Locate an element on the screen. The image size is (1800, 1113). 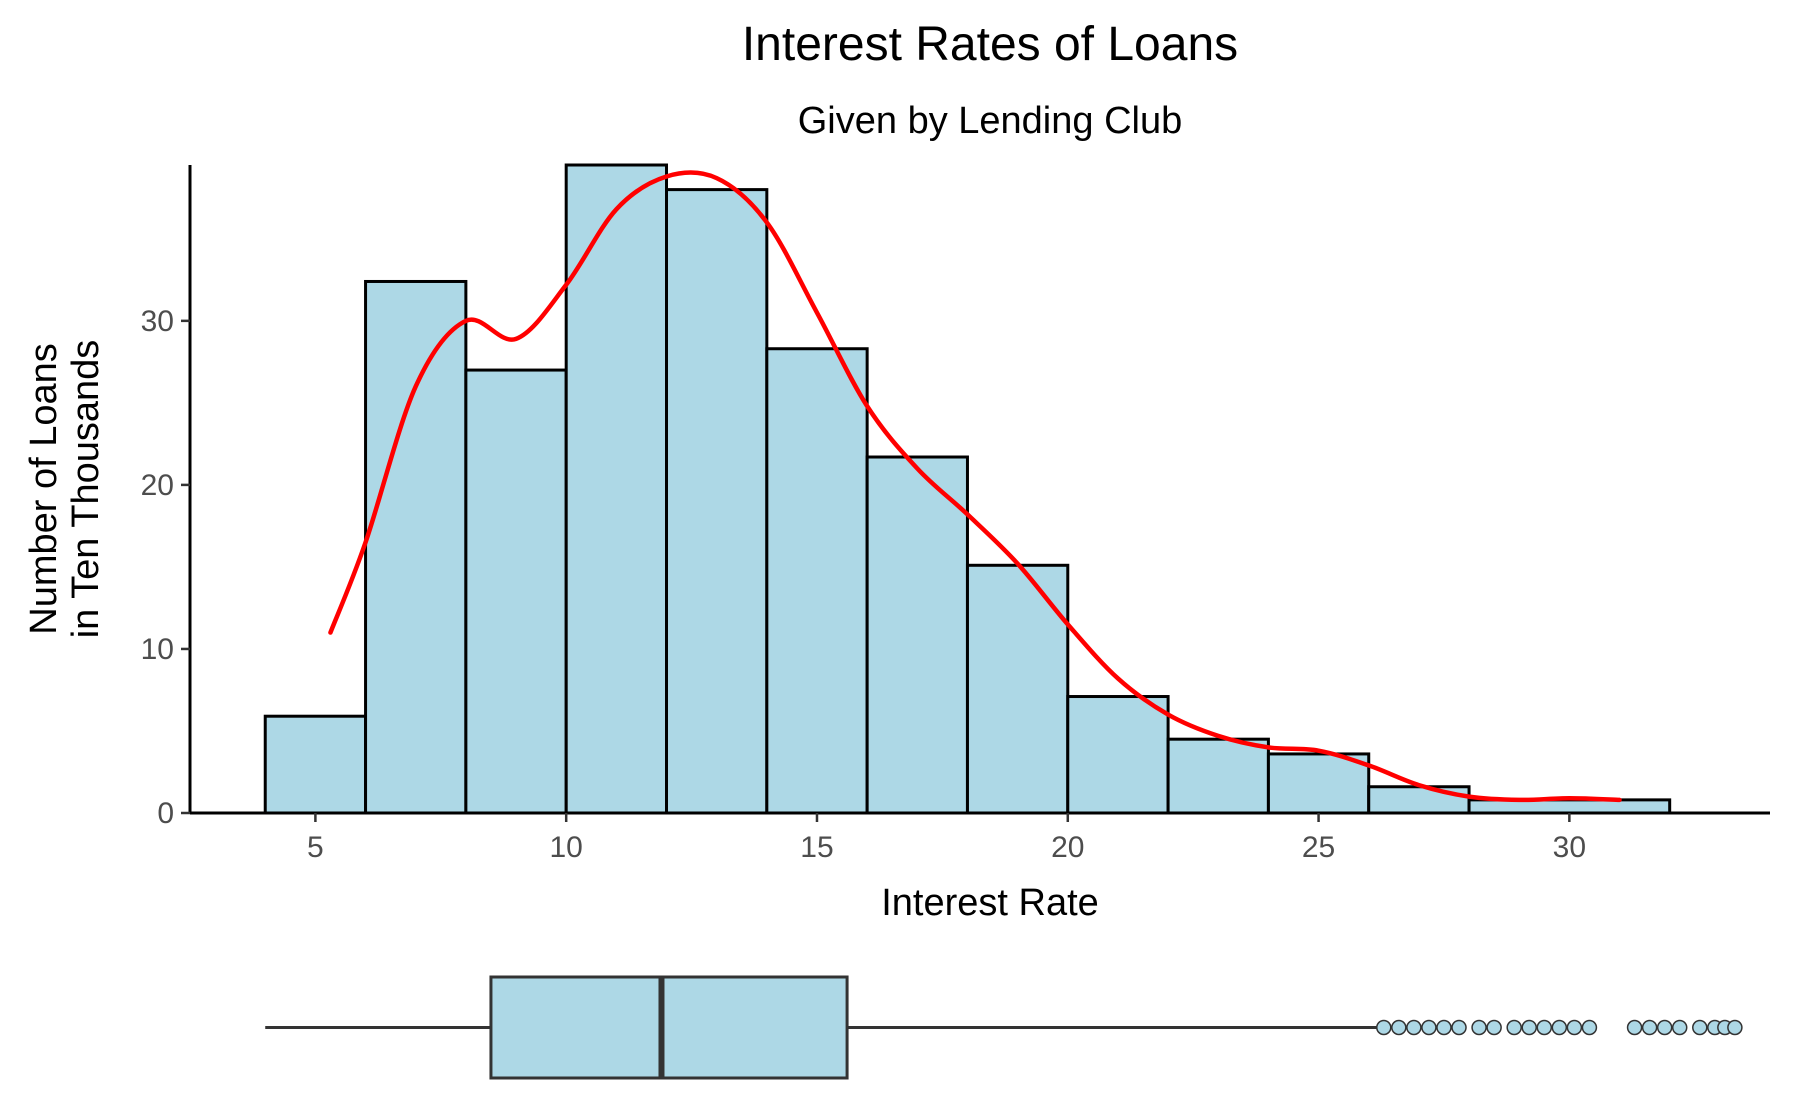
chart-title: Interest Rates of Loans is located at coordinates (990, 44).